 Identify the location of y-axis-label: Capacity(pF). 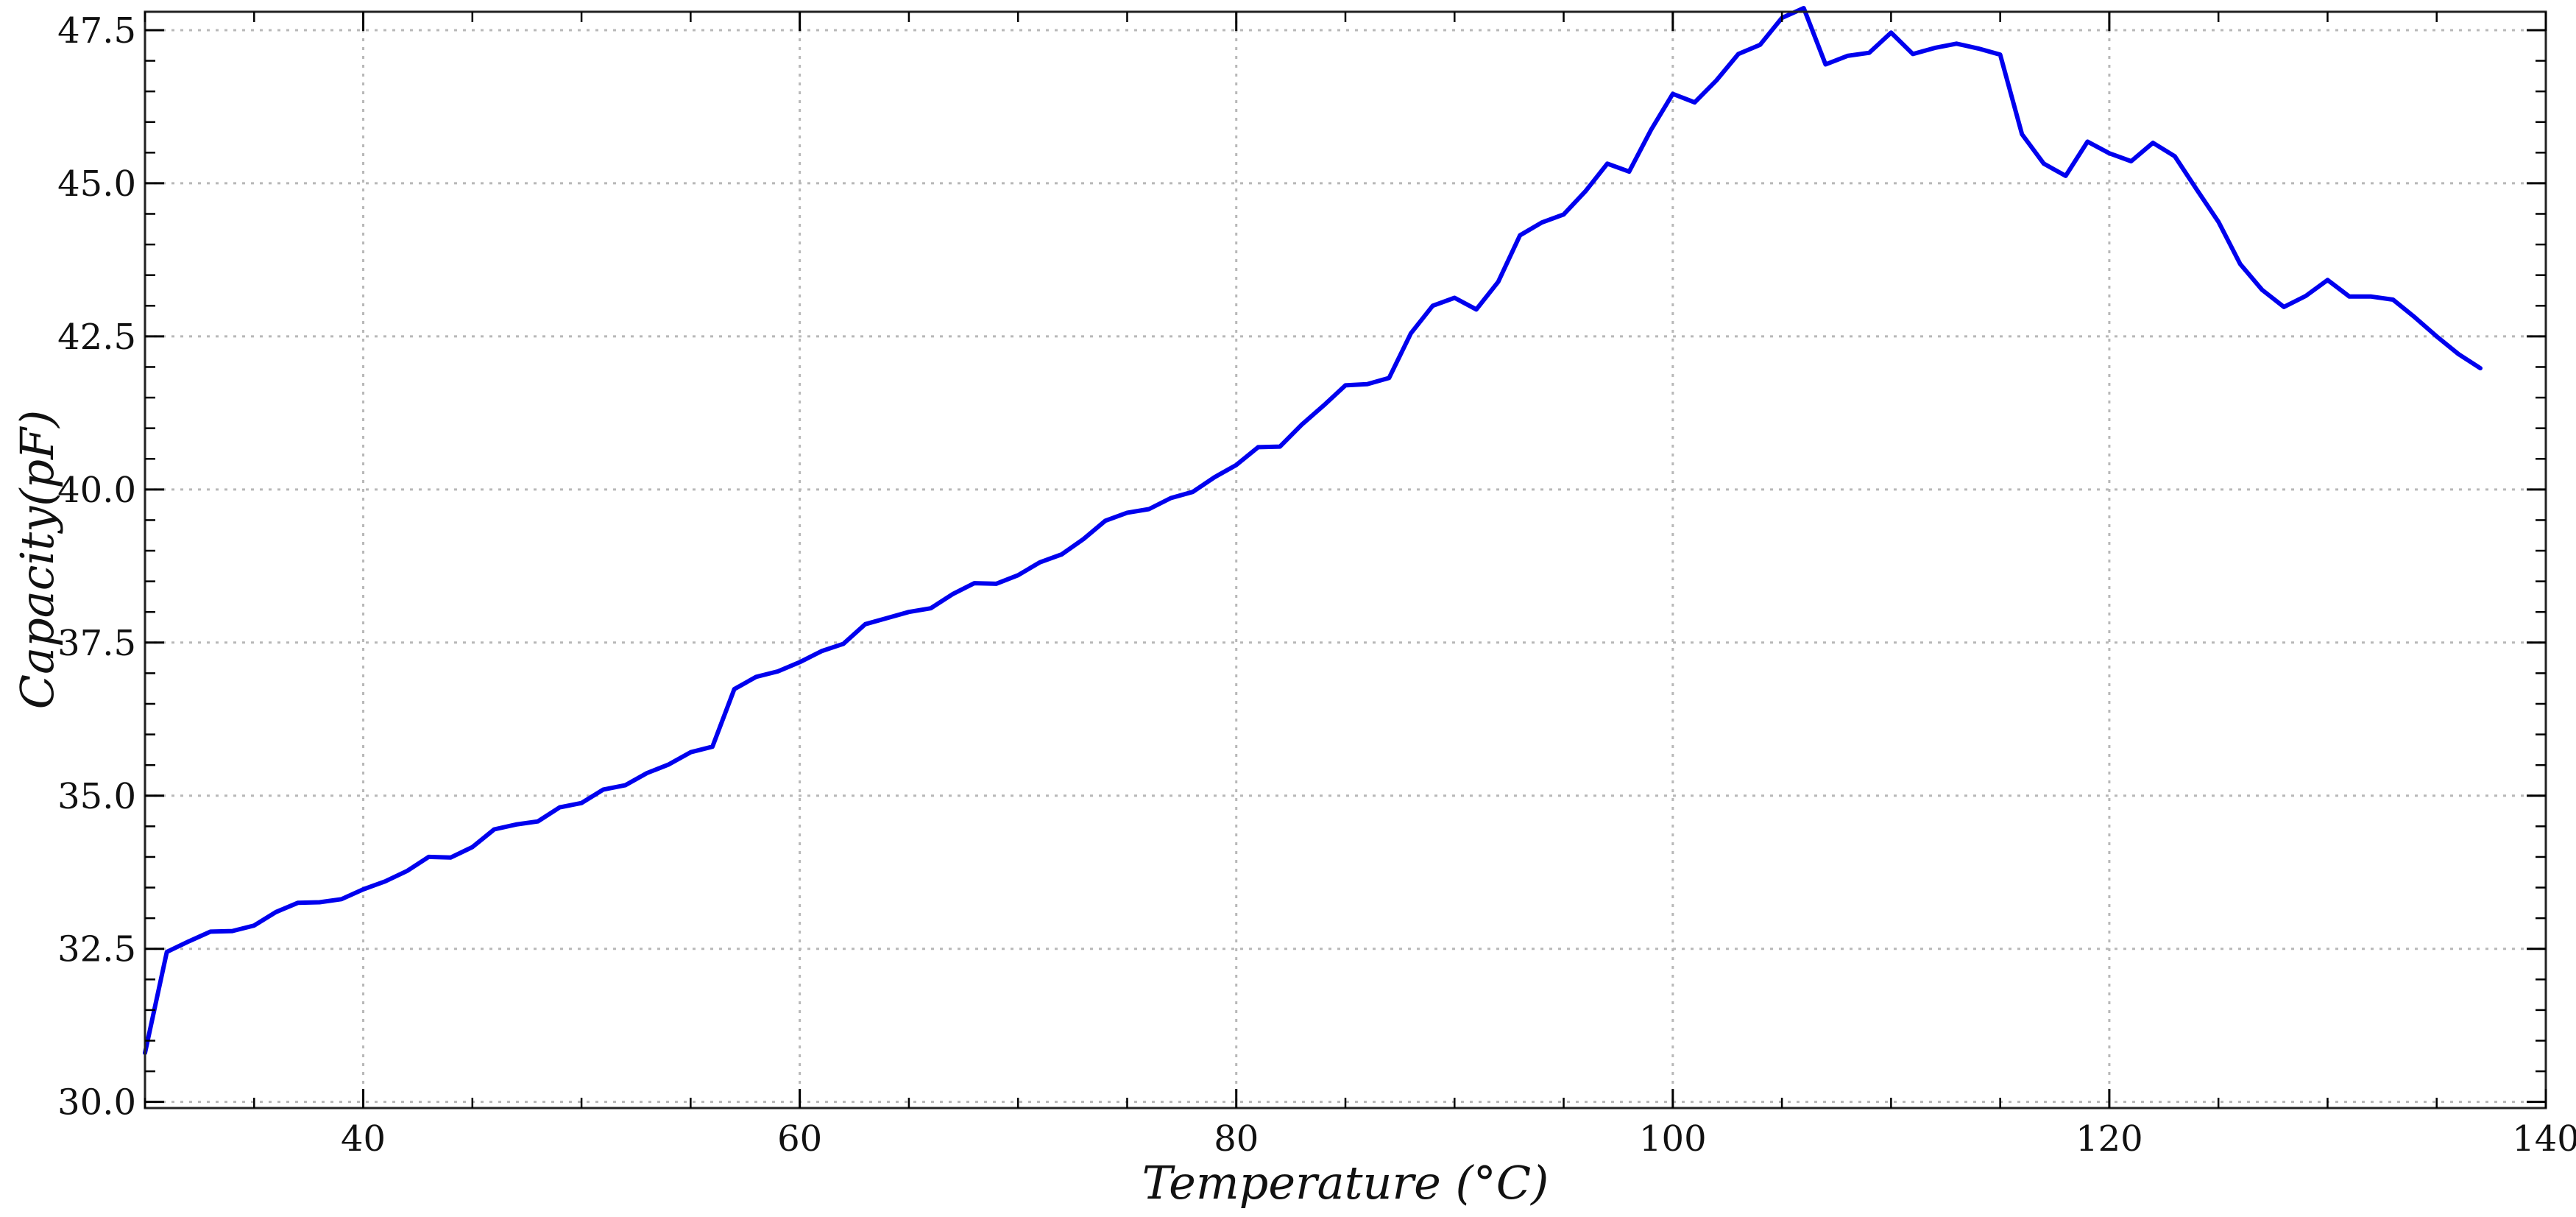
(37, 560).